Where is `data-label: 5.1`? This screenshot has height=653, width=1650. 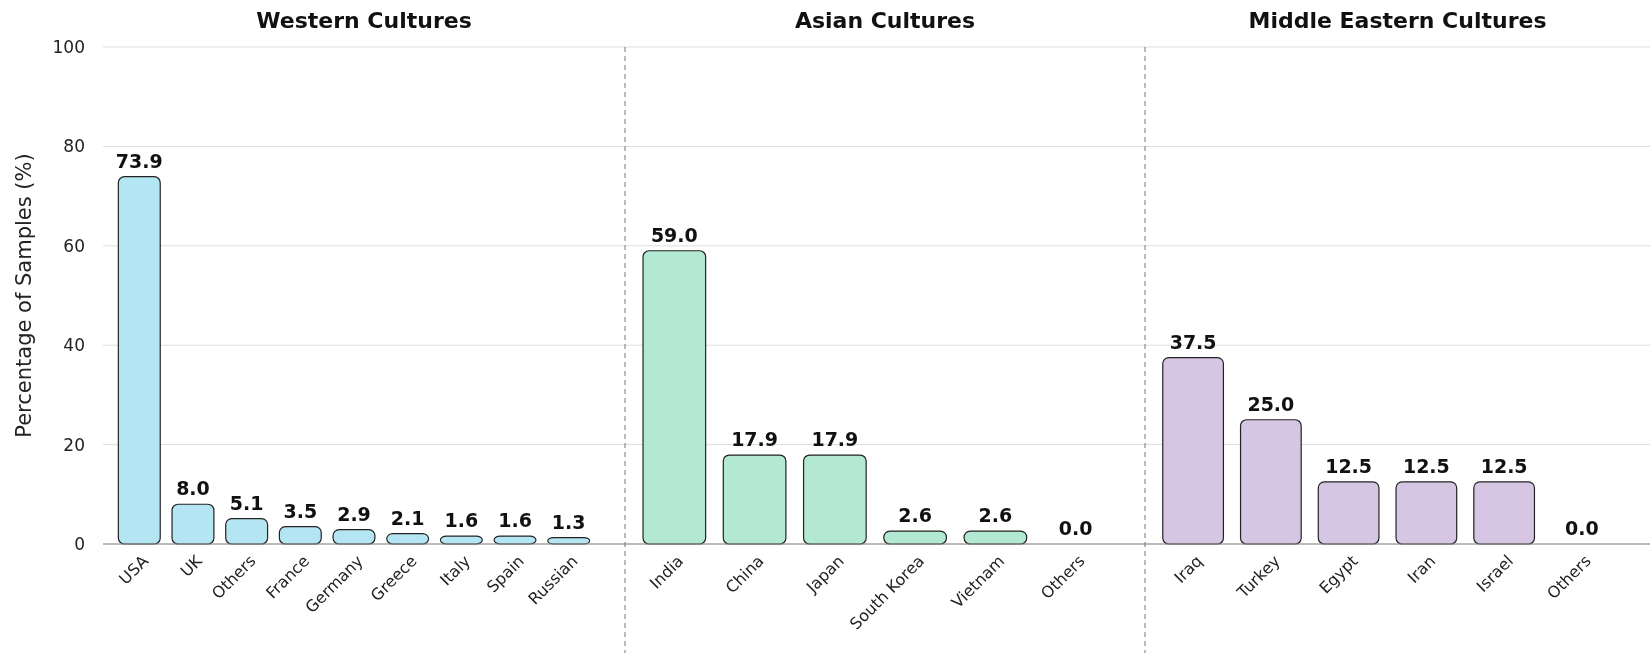
data-label: 5.1 is located at coordinates (246, 502).